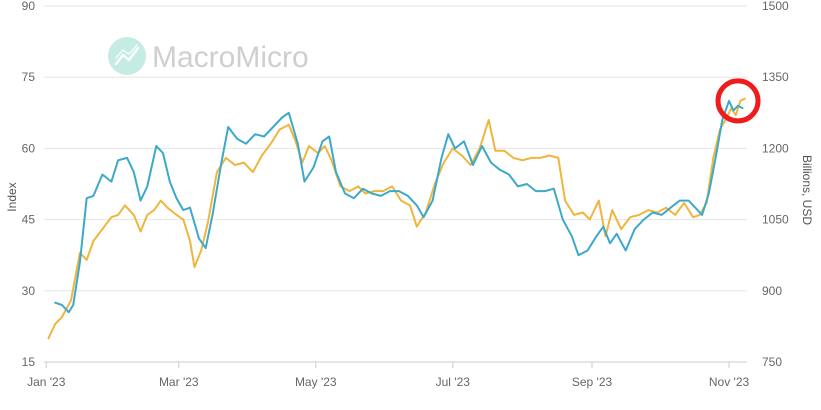  I want to click on x-tick-label: Sep '23, so click(592, 382).